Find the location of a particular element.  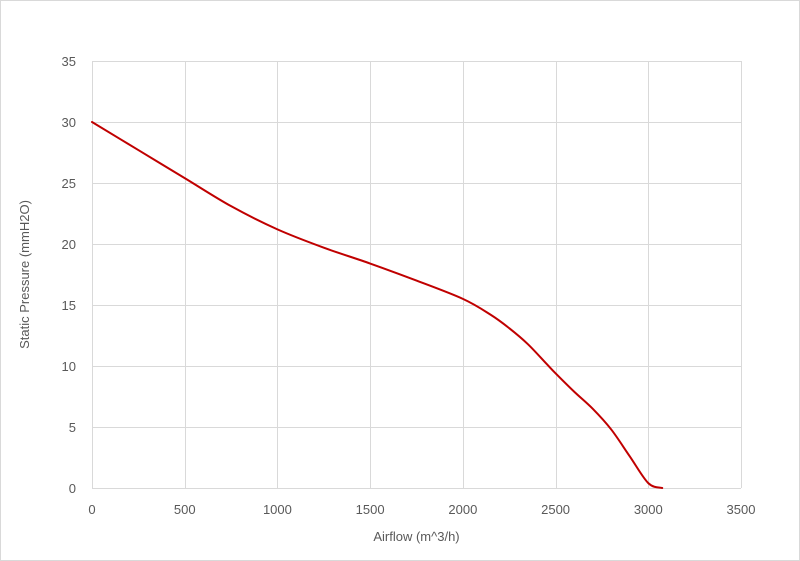

x-tick-label-4: 2000 is located at coordinates (462, 509).